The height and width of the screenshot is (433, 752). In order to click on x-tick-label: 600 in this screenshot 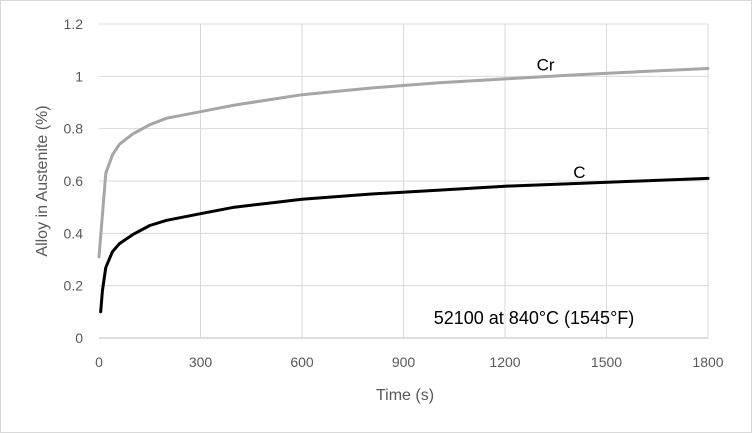, I will do `click(302, 362)`.